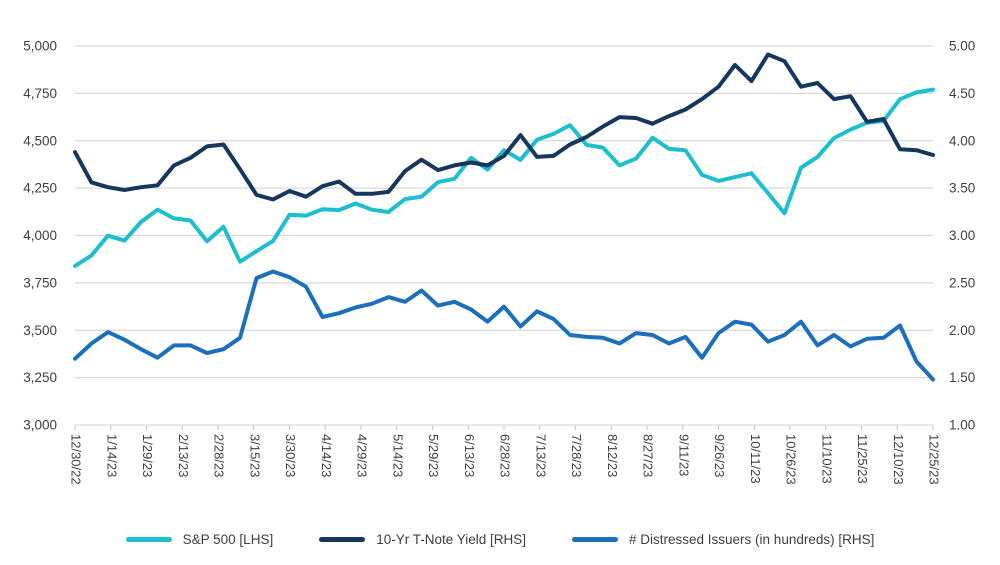 The height and width of the screenshot is (565, 1000). Describe the element at coordinates (505, 455) in the screenshot. I see `x-axis-tick-label: 6/28/23` at that location.